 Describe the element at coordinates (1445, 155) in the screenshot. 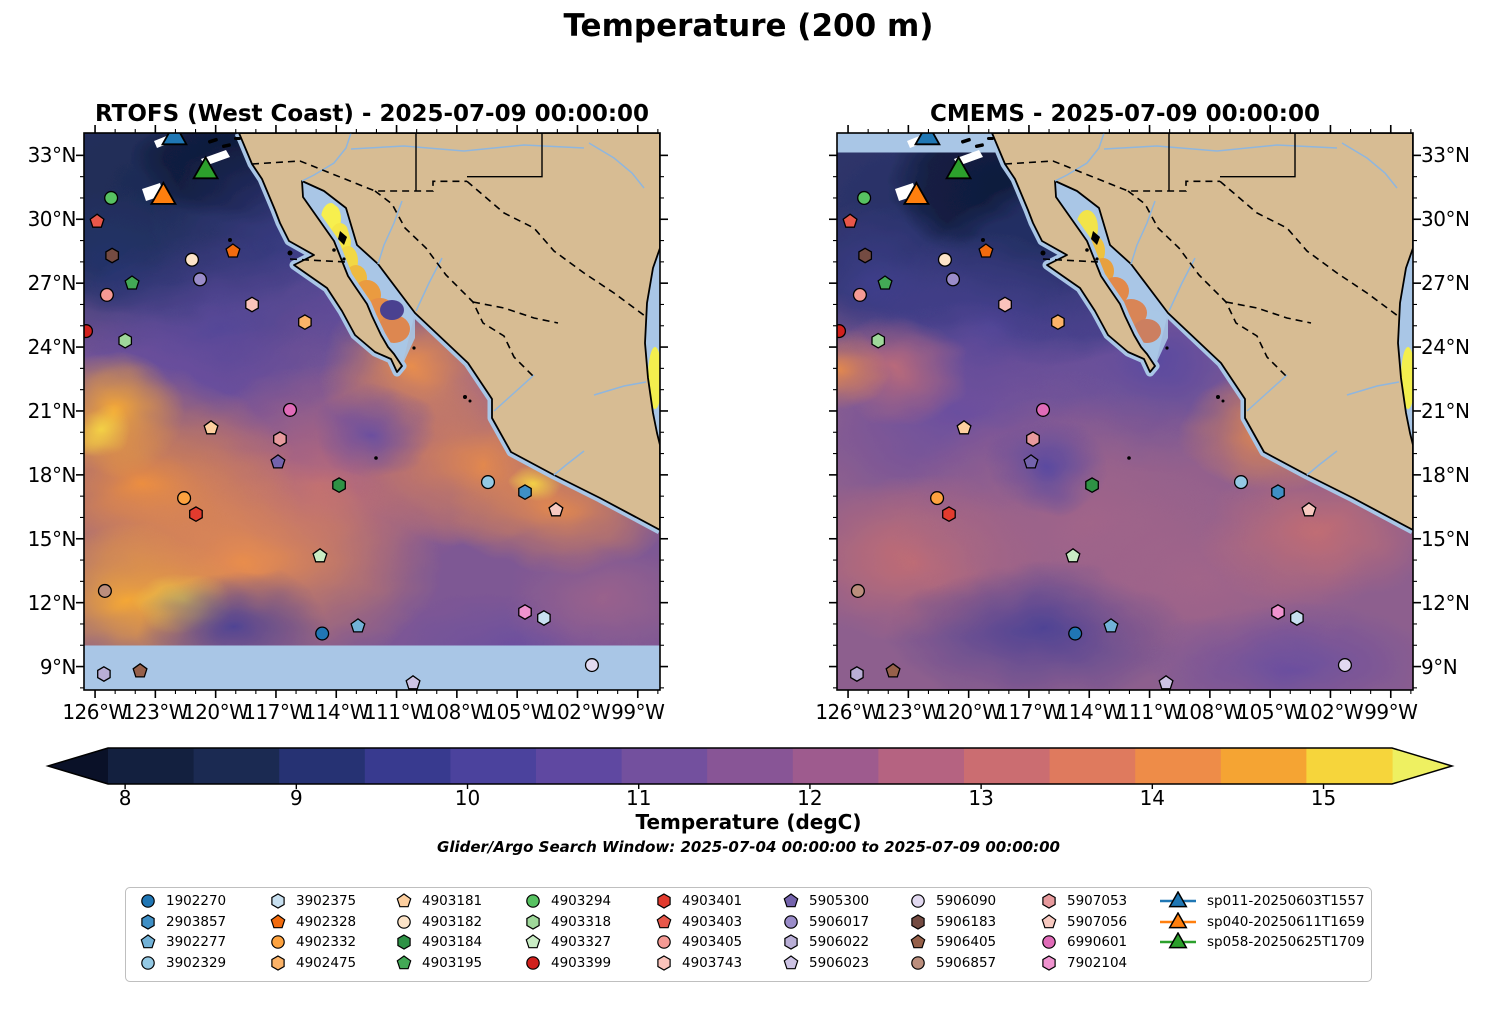

I see `lat-tick-label-right-33°N: 33°N` at that location.